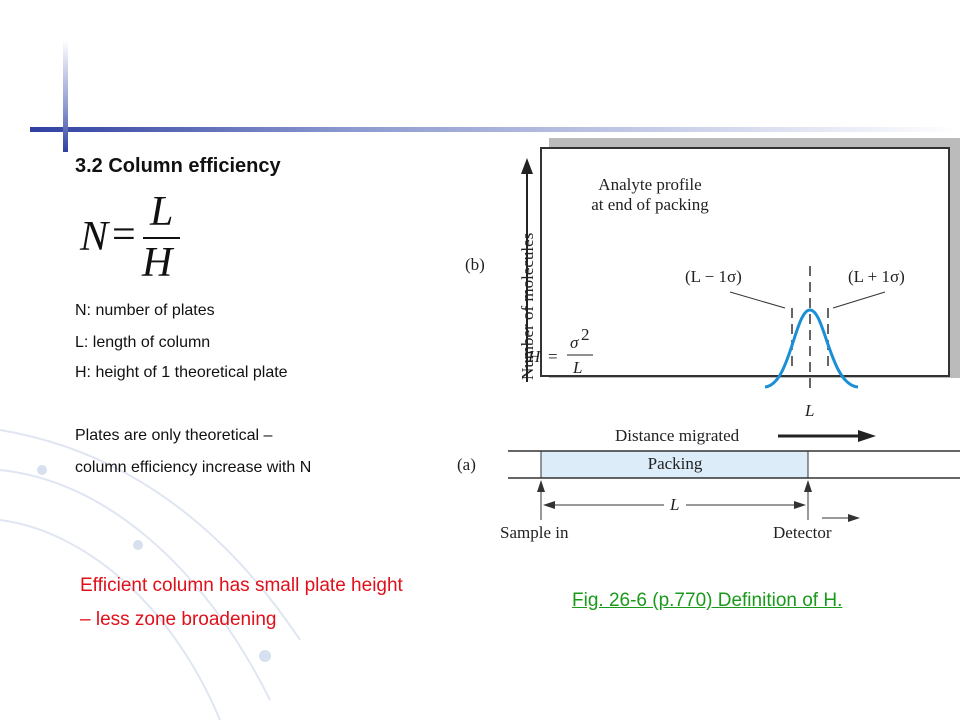 This screenshot has width=960, height=720. I want to click on analyte-profile, so click(811, 348).